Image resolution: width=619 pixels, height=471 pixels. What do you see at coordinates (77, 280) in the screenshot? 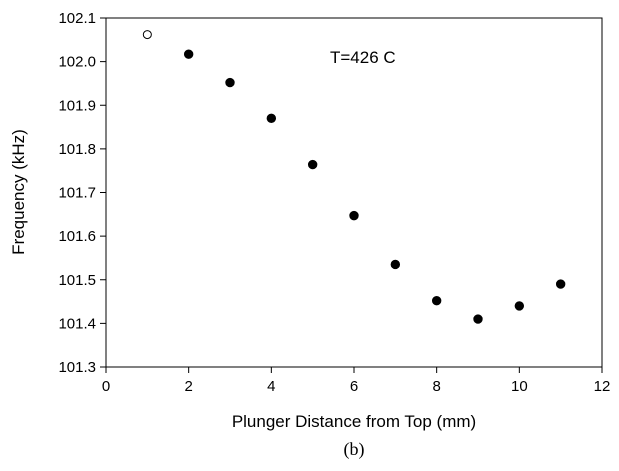
I see `y-tick-label: 101.5` at bounding box center [77, 280].